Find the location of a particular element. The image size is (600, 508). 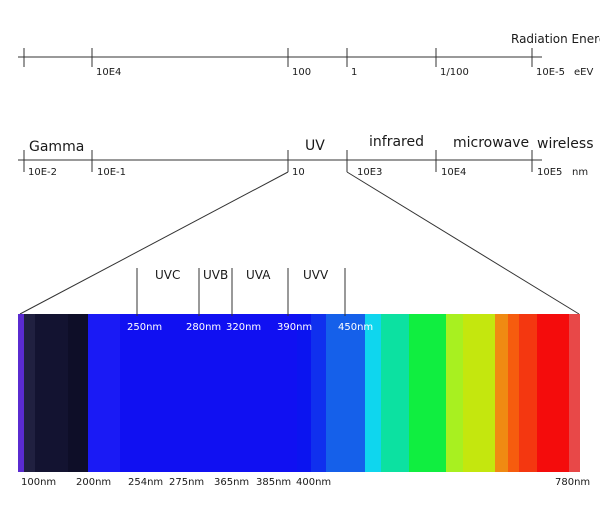

band-label-infrared: infrared is located at coordinates (396, 142).